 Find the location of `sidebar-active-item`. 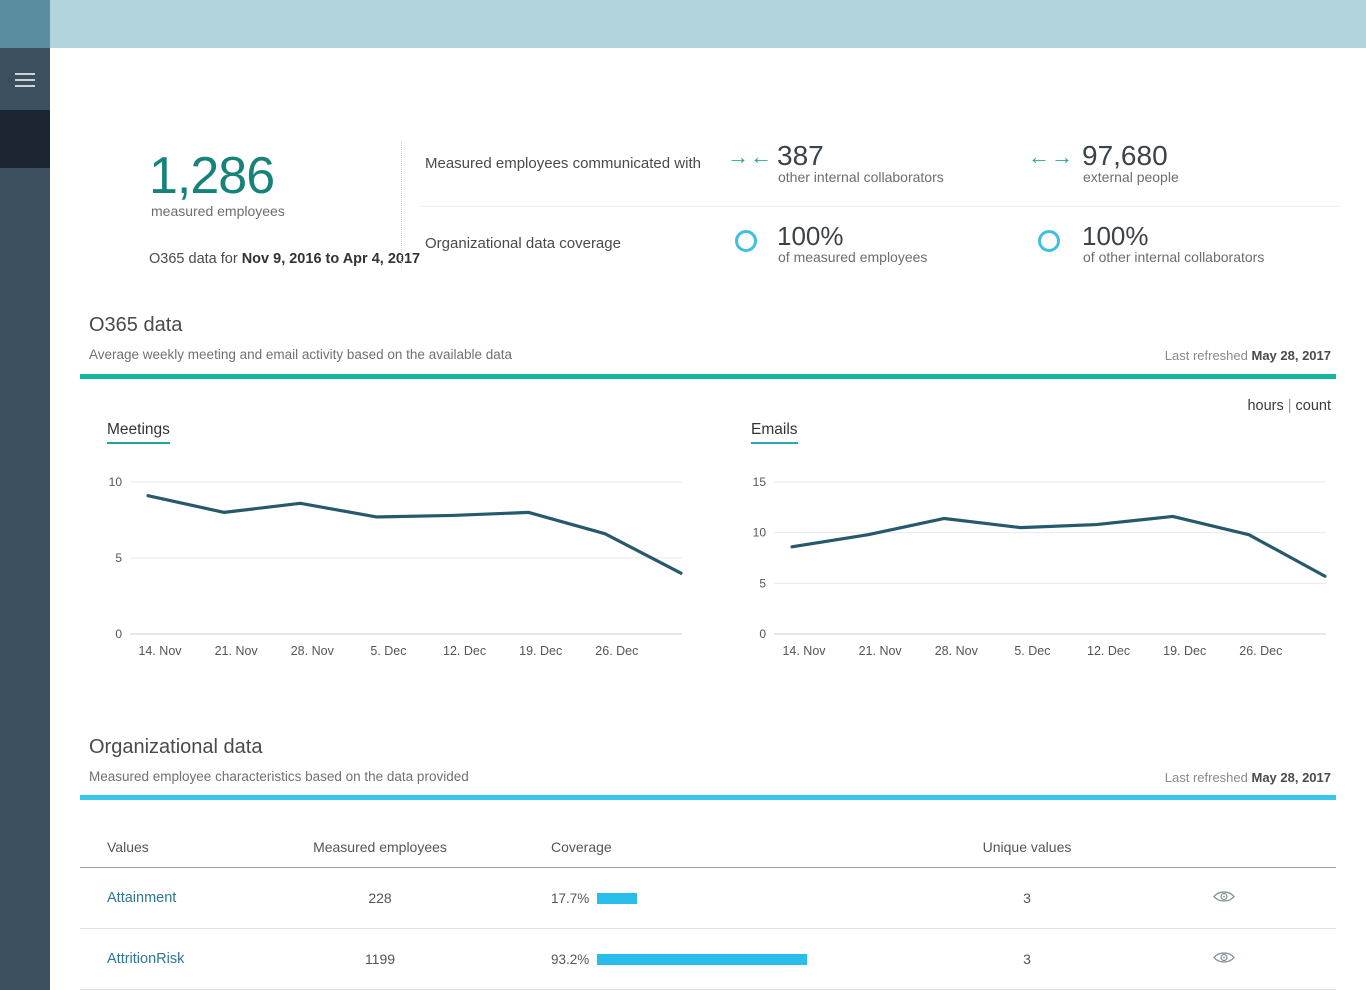

sidebar-active-item is located at coordinates (25, 139).